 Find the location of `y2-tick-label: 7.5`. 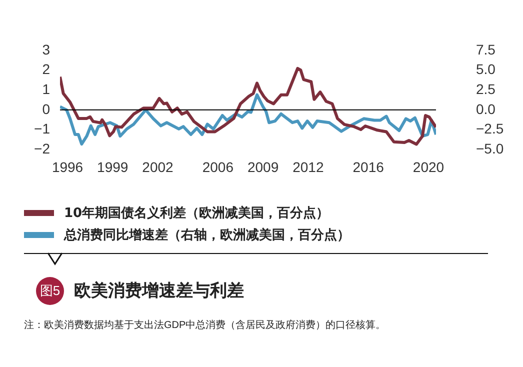

y2-tick-label: 7.5 is located at coordinates (486, 49).